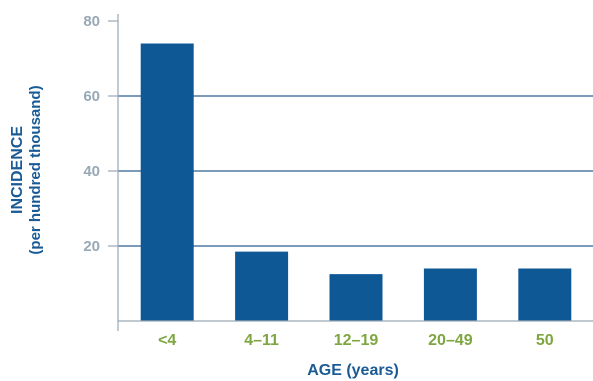  What do you see at coordinates (545, 340) in the screenshot?
I see `x-tick-label: 50` at bounding box center [545, 340].